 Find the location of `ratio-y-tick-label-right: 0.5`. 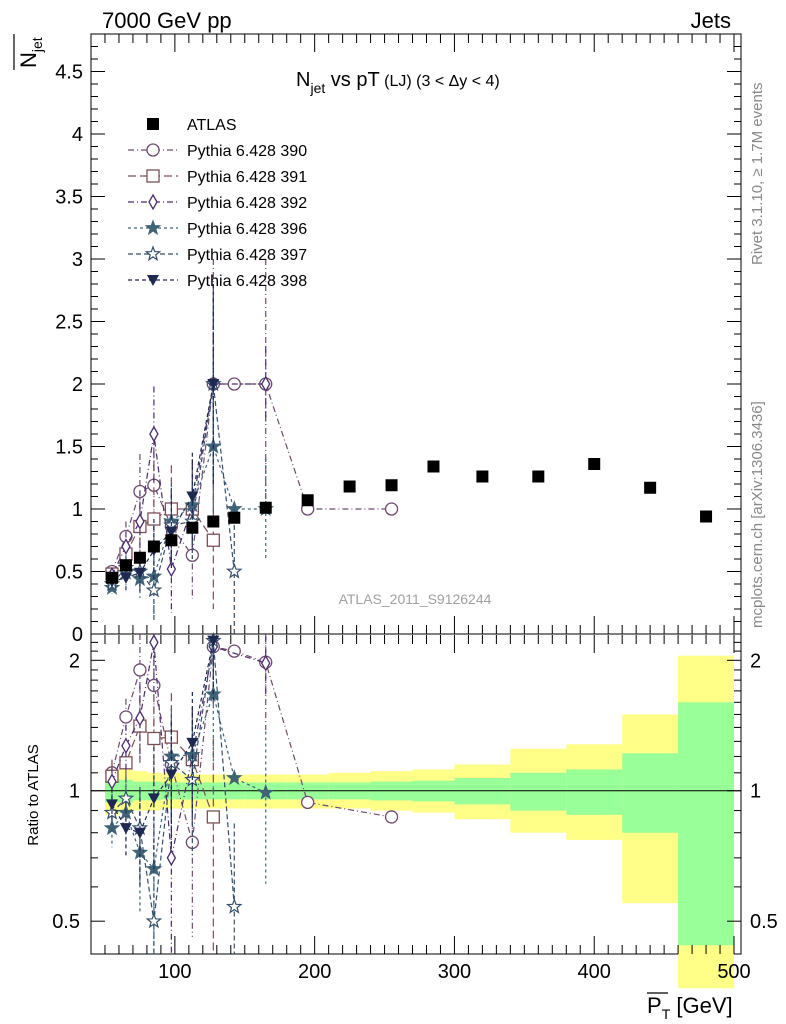

ratio-y-tick-label-right: 0.5 is located at coordinates (764, 922).